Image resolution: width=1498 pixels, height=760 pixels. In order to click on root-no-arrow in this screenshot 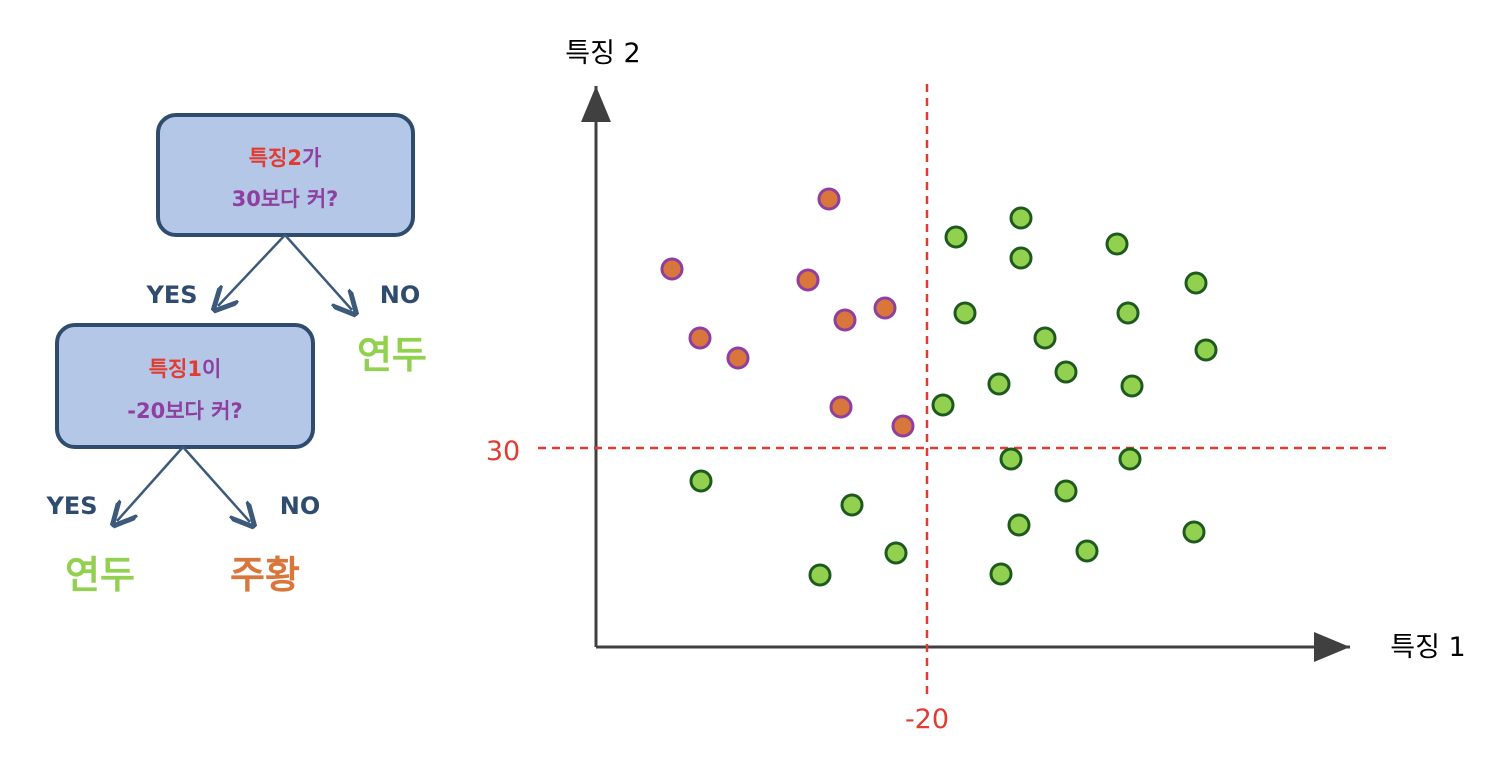, I will do `click(318, 272)`.